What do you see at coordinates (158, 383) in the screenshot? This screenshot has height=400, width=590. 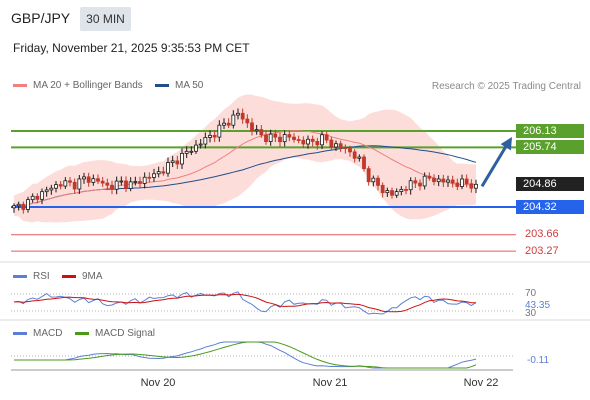 I see `x-tick-nov-20: Nov 20` at bounding box center [158, 383].